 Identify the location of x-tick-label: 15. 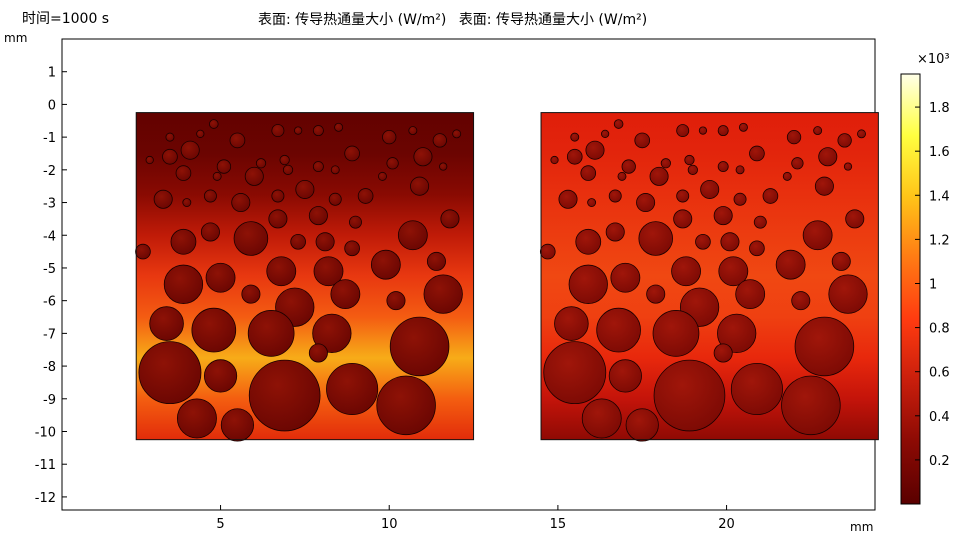
(558, 524).